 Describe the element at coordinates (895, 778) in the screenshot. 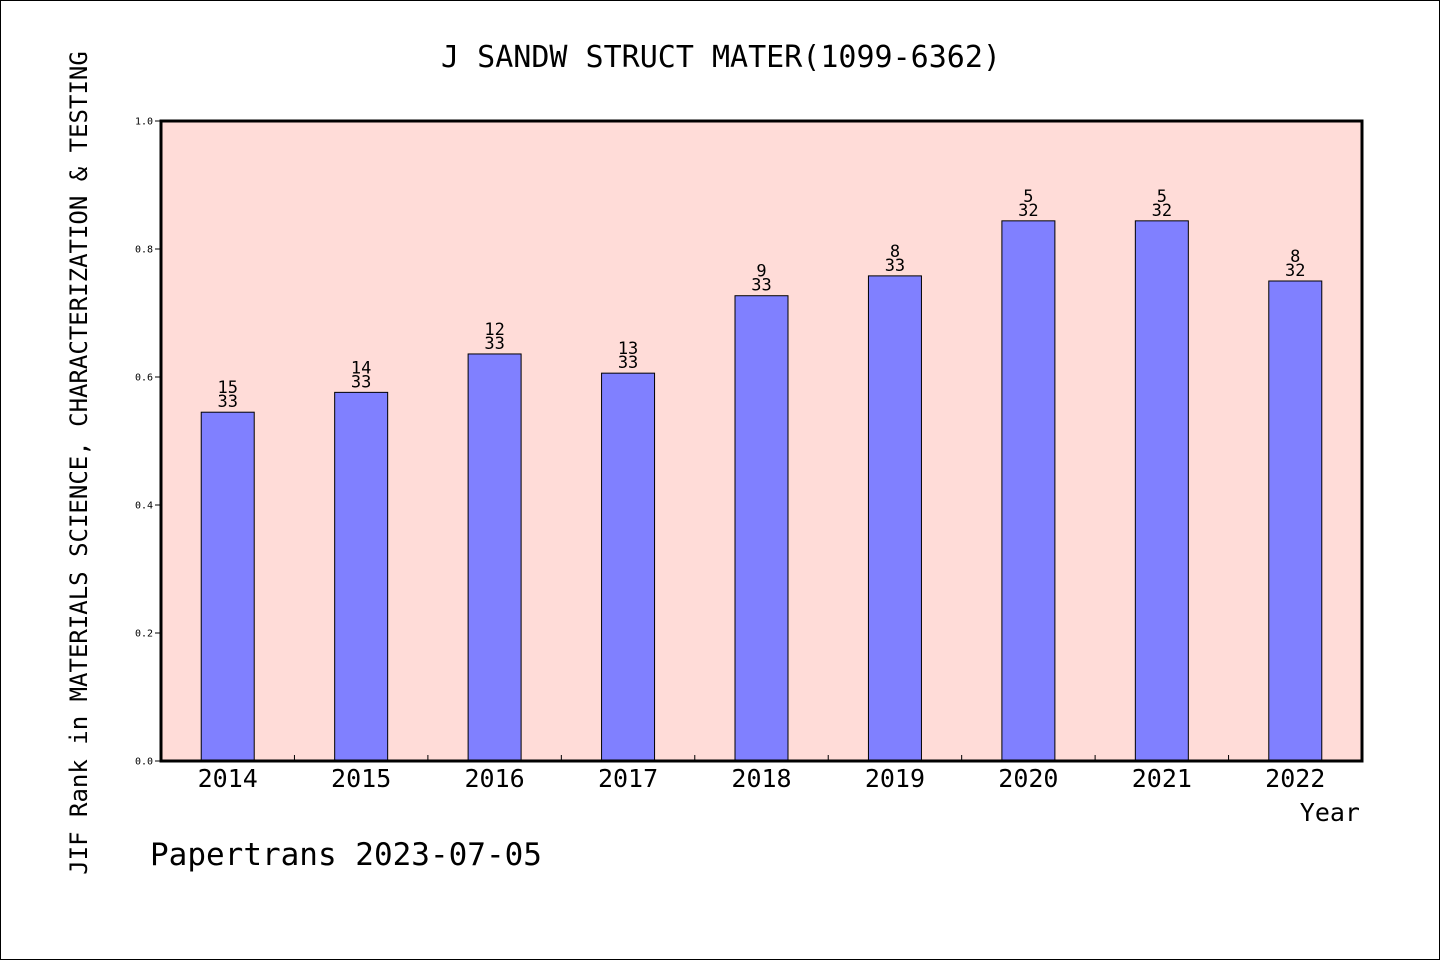

I see `x-tick-label: 2019` at that location.